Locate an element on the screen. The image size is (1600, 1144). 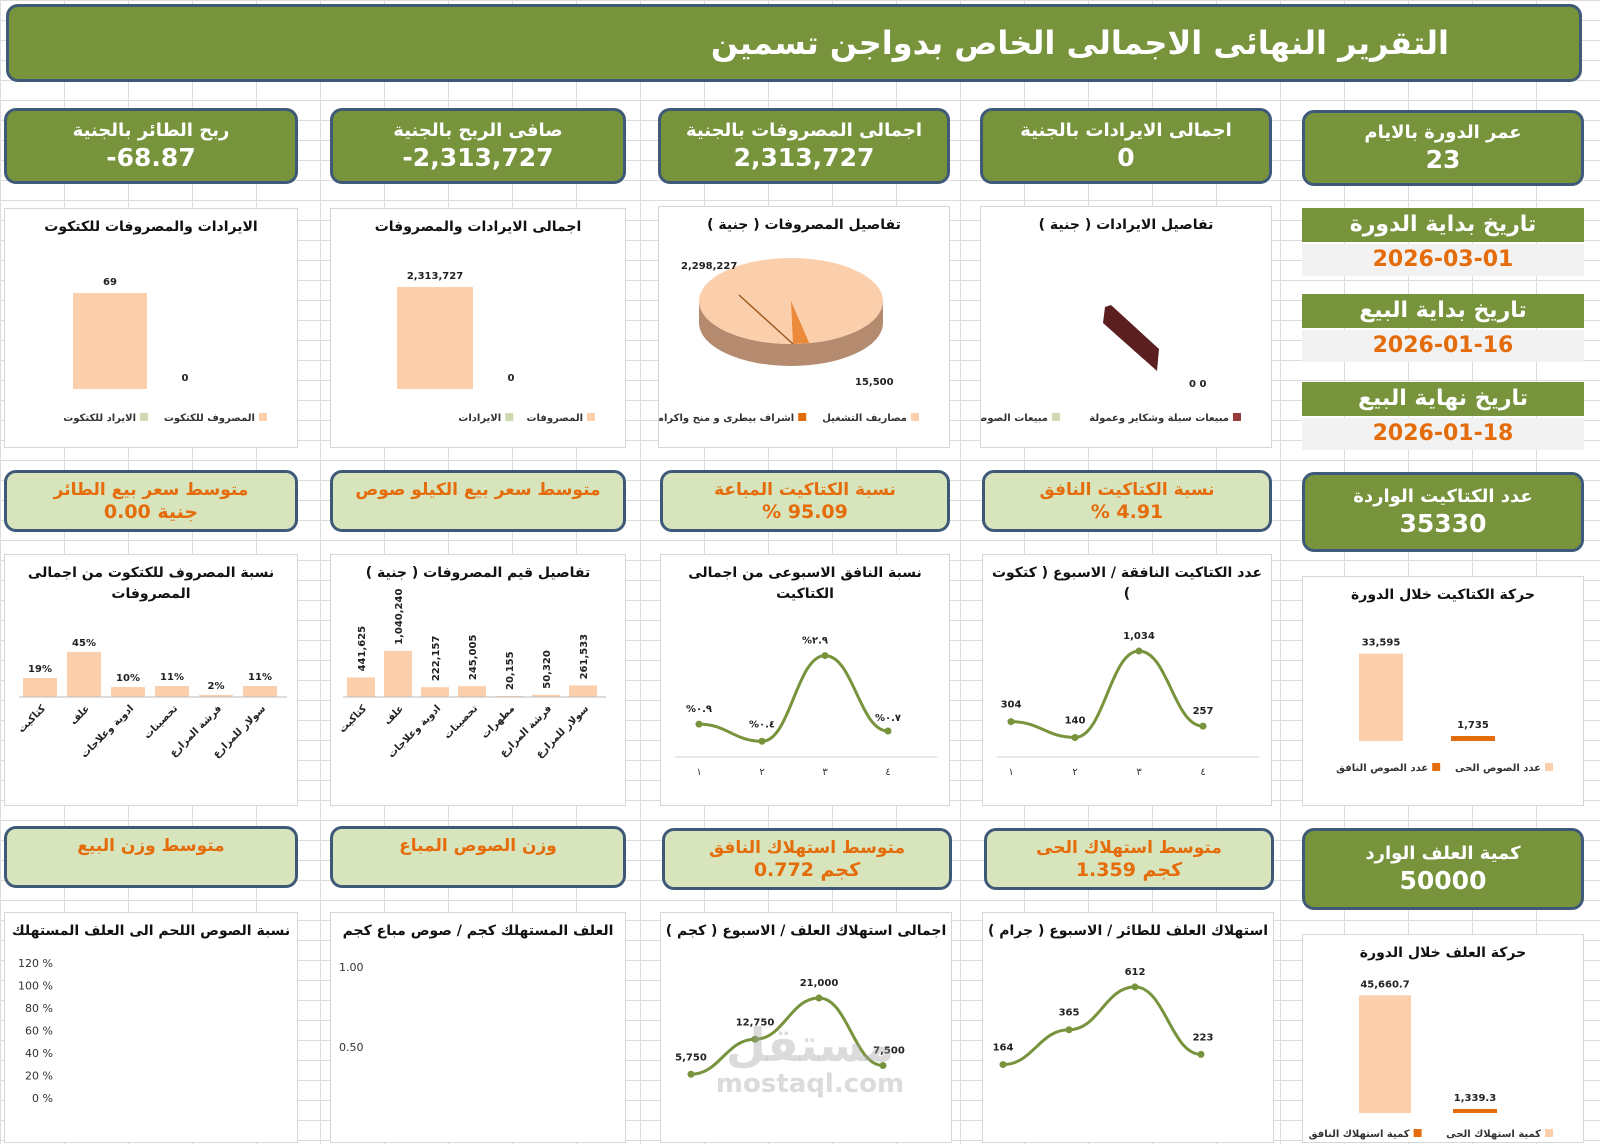
chart-revenue-details: 0 0 مبيعات سبلة وشكاير وعمولة مبيعات الصوص is located at coordinates (1111, 364).